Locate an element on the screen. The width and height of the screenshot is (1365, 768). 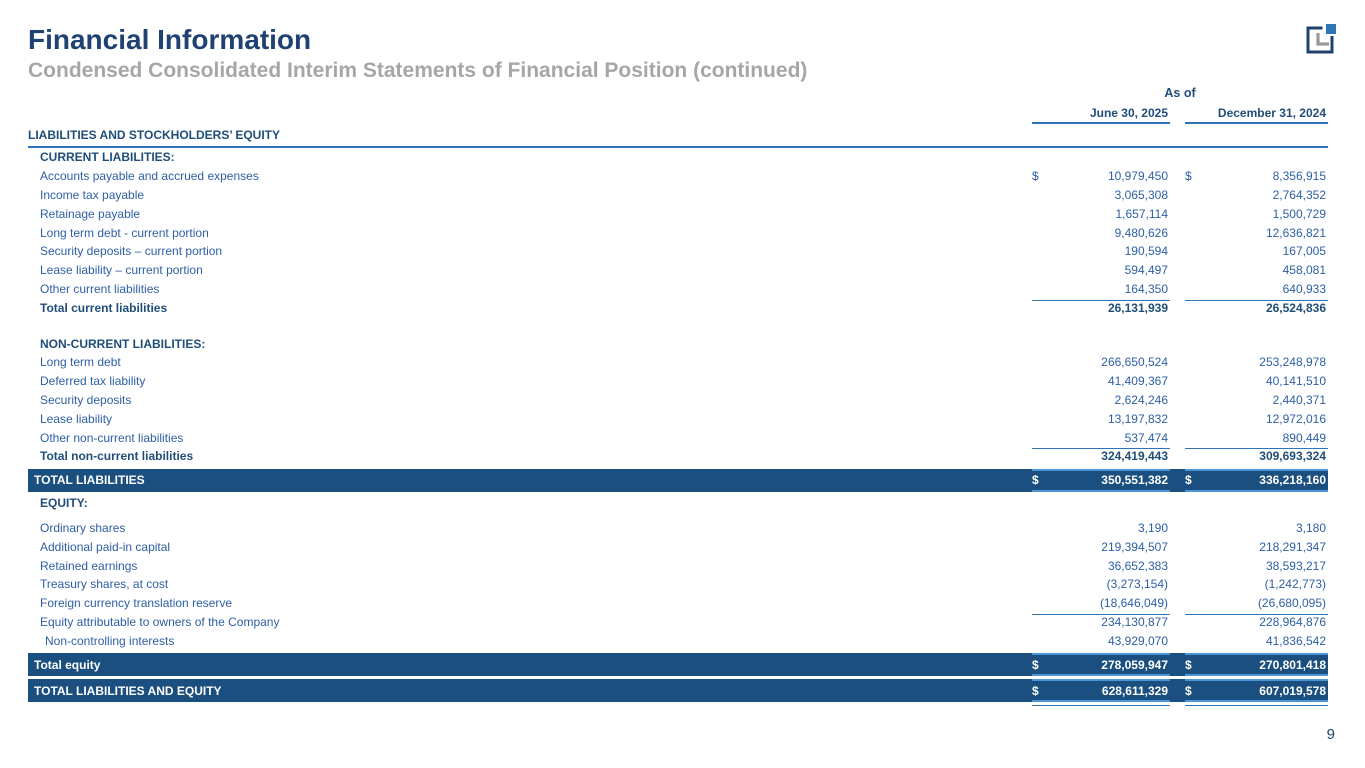
row-label: Security deposits is located at coordinates (86, 399).